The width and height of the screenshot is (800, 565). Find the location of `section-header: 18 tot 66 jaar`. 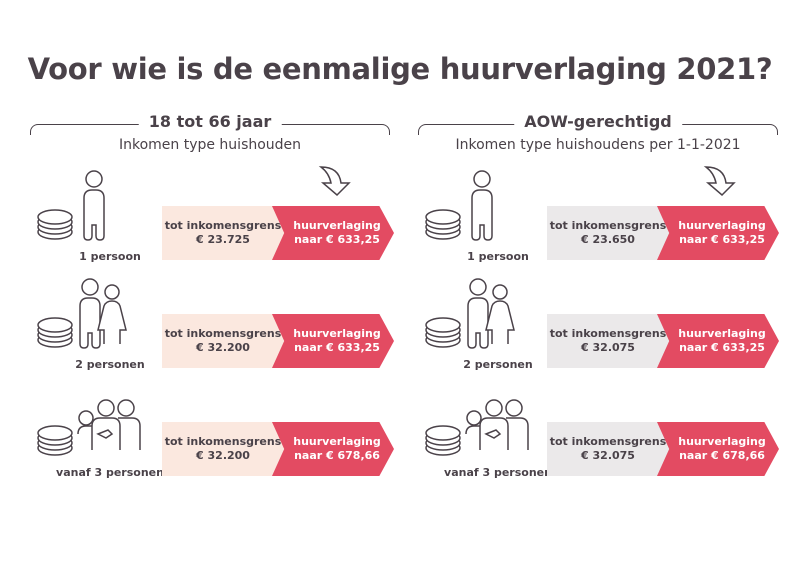

section-header: 18 tot 66 jaar is located at coordinates (210, 122).